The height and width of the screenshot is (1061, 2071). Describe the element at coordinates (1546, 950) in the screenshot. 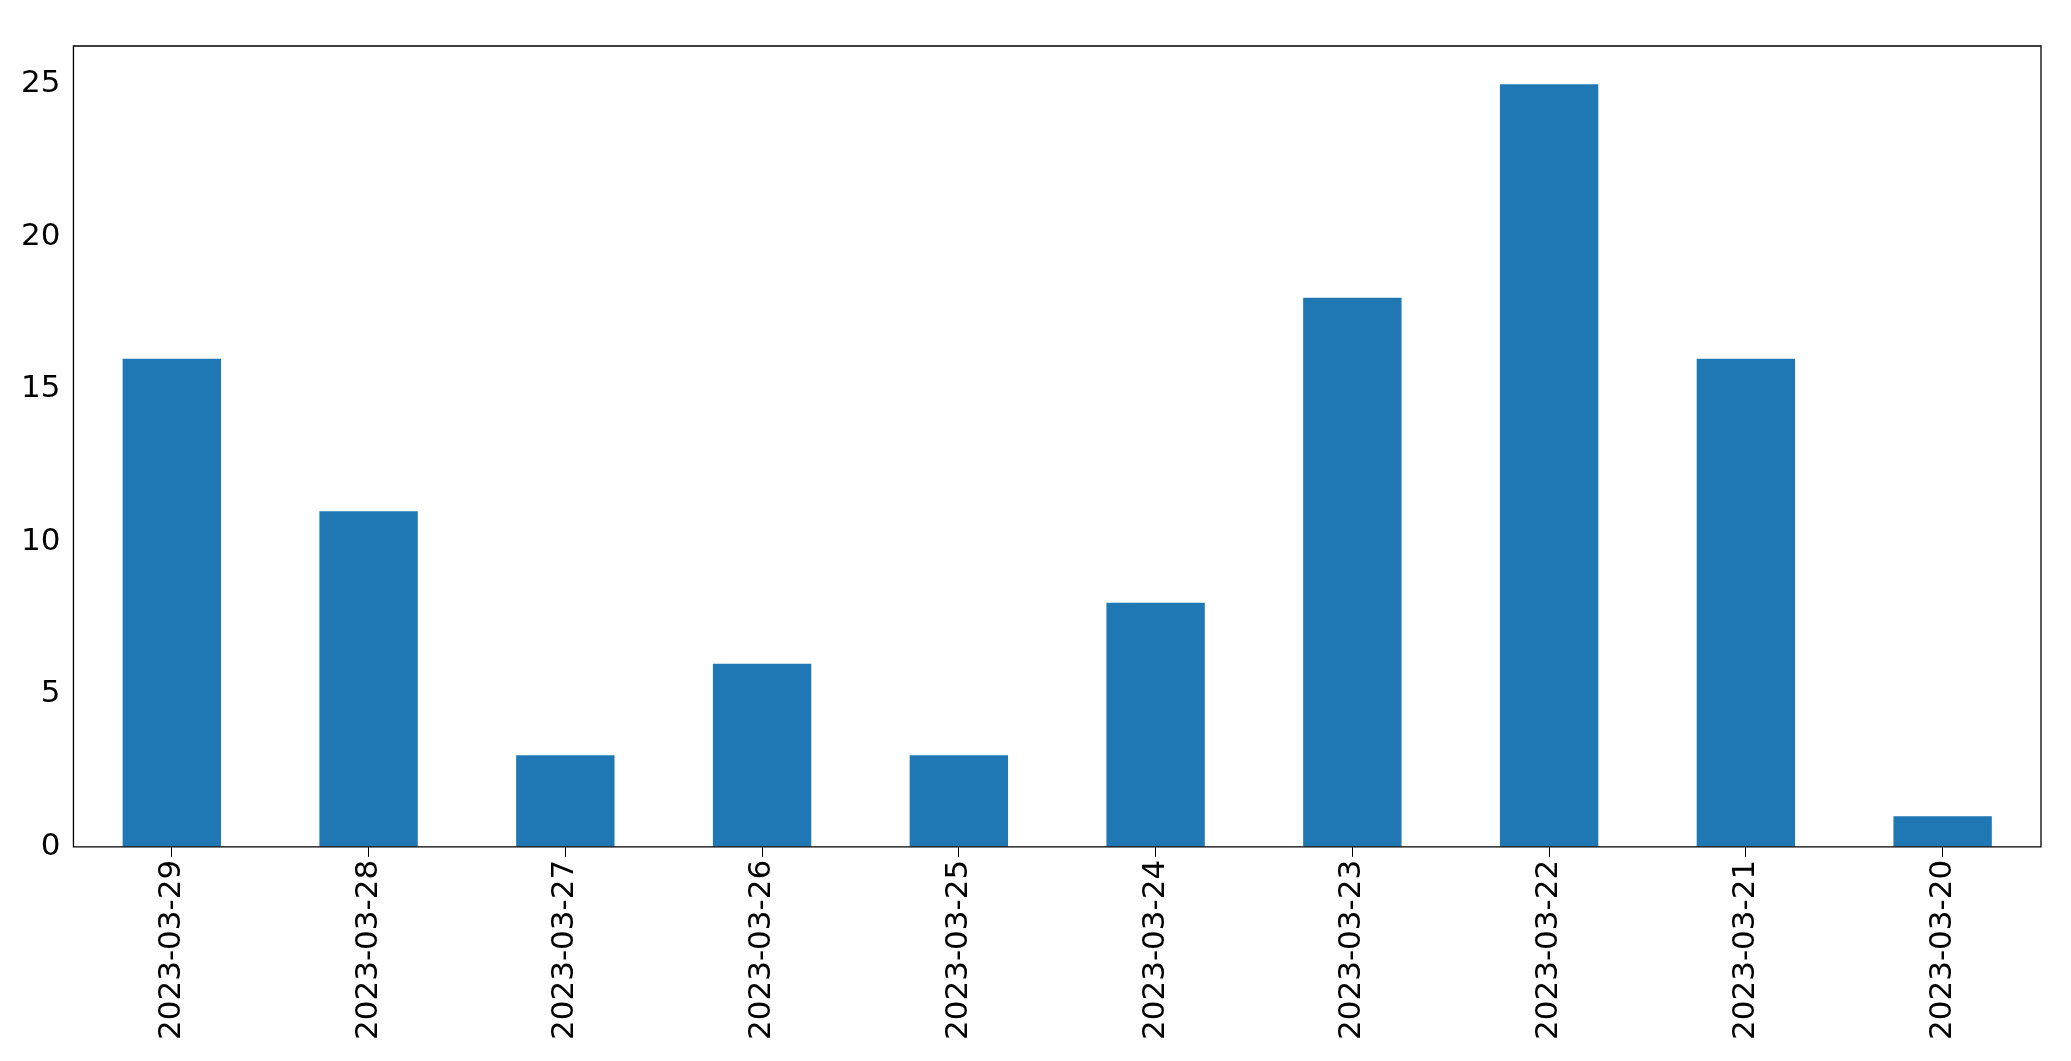

I see `x-tick-label: 2023-03-22` at that location.